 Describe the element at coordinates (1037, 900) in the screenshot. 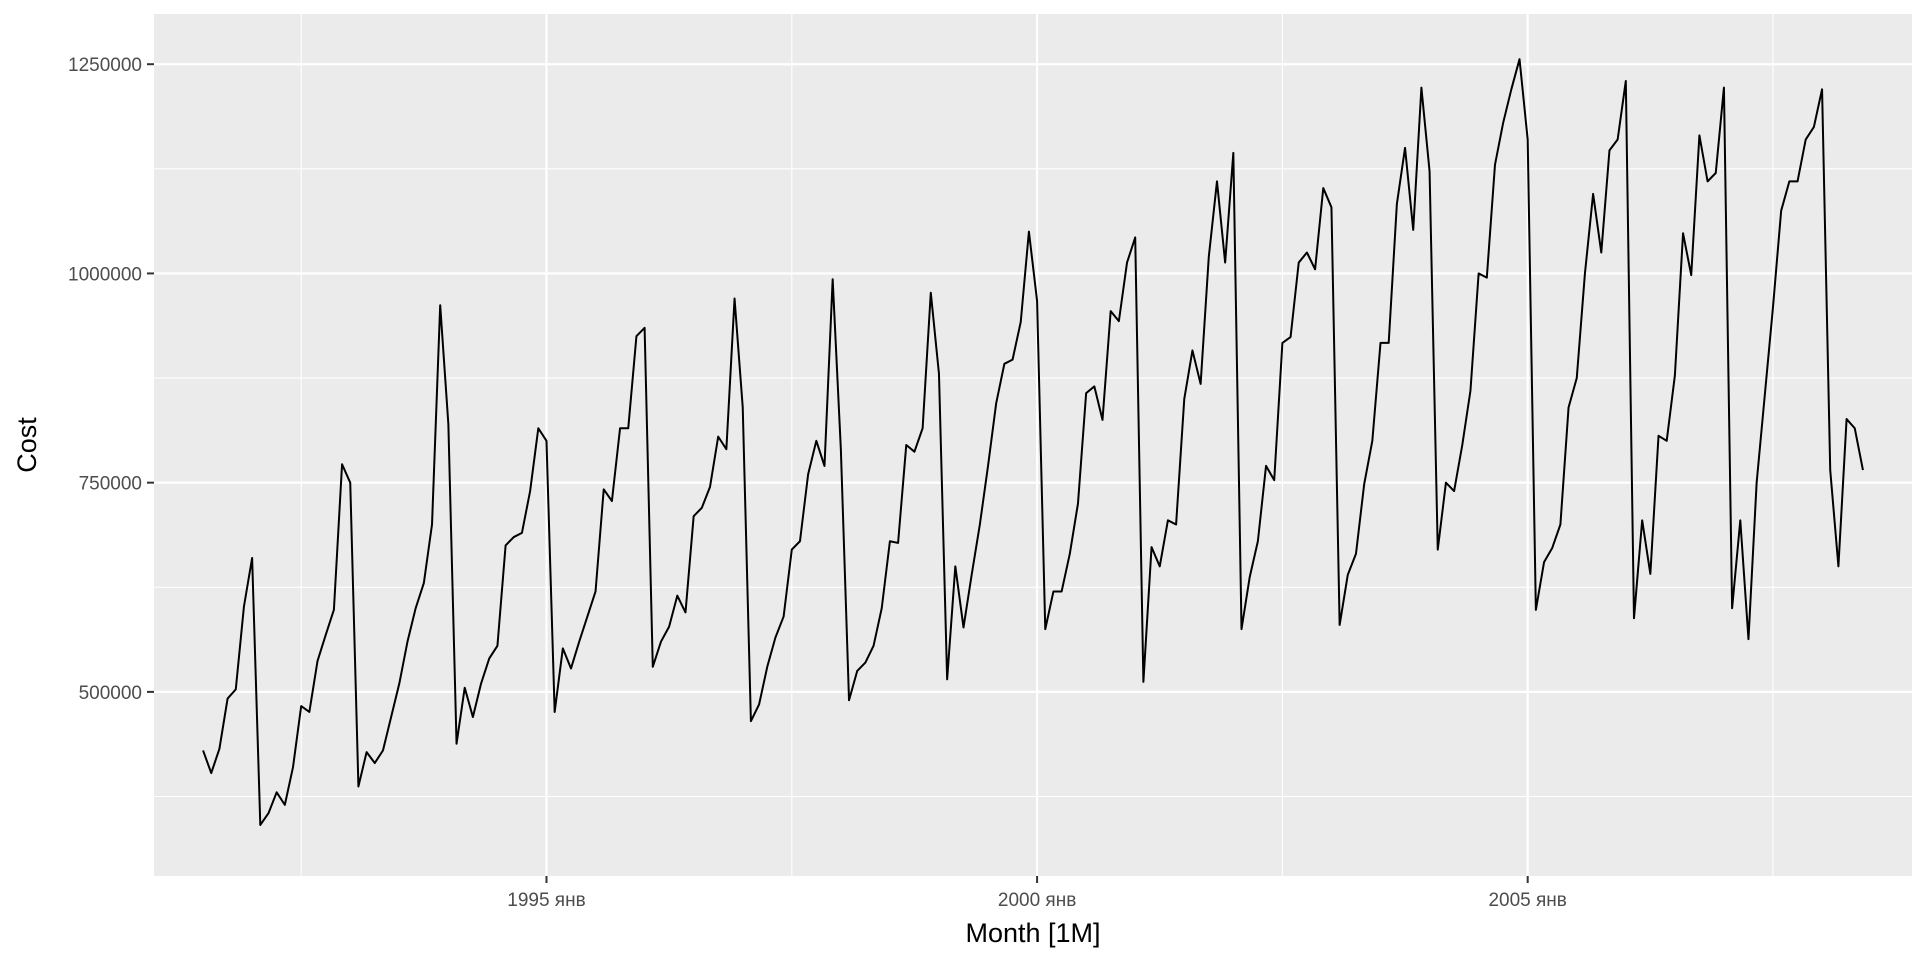

I see `x-tick-label: 2000 янв` at that location.